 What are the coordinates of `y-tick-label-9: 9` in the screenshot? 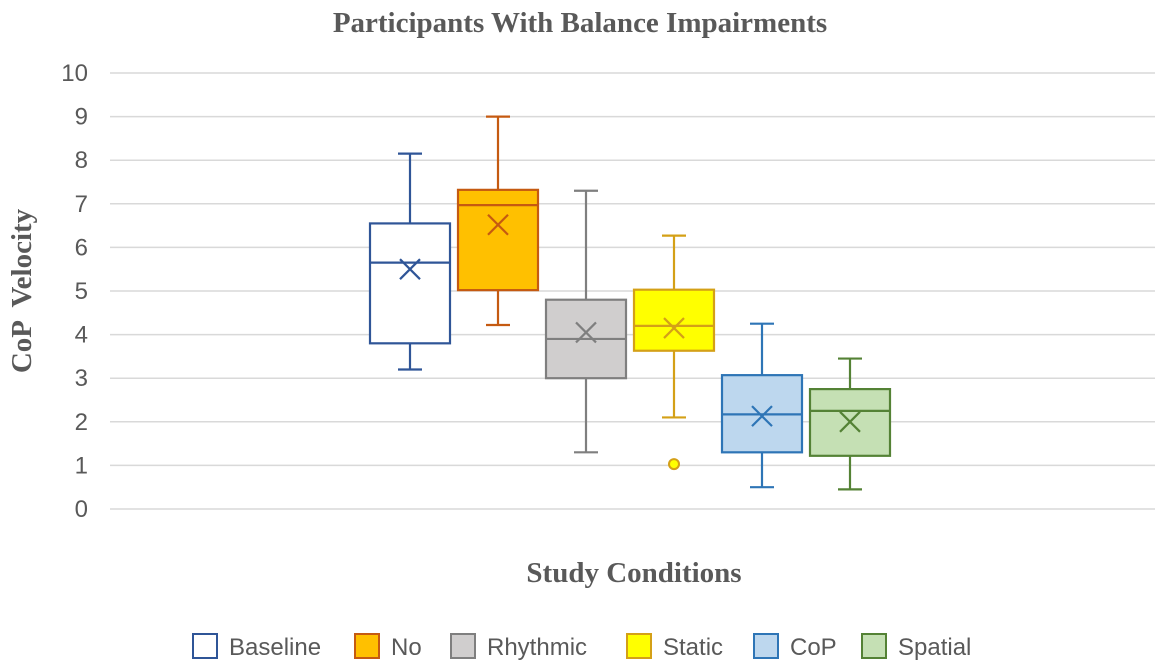 It's located at (81, 117).